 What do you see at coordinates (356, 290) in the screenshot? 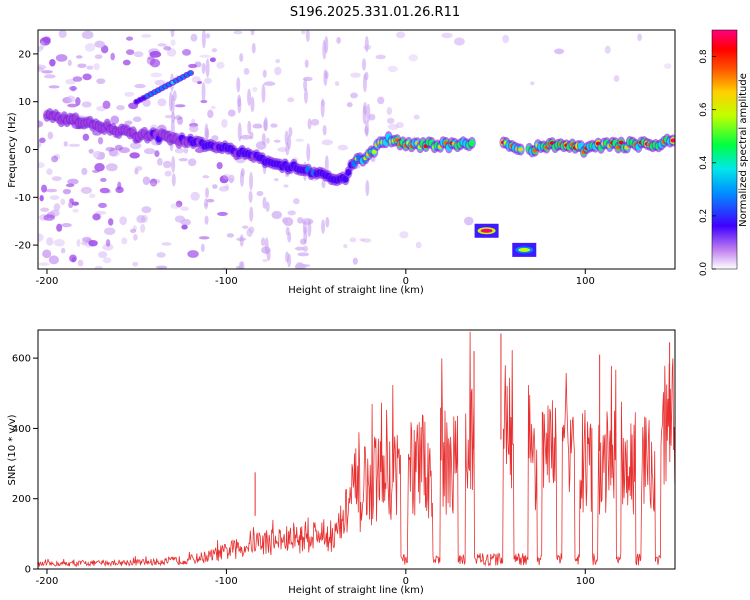
I see `top-x-axis-label: Height of straight line (km)` at bounding box center [356, 290].